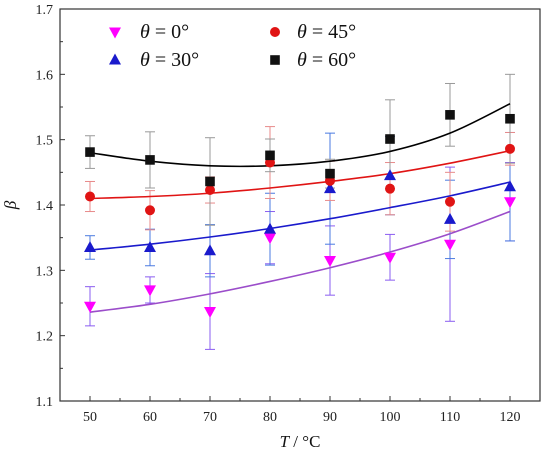  Describe the element at coordinates (45, 75) in the screenshot. I see `y-tick-label: 1.6` at that location.